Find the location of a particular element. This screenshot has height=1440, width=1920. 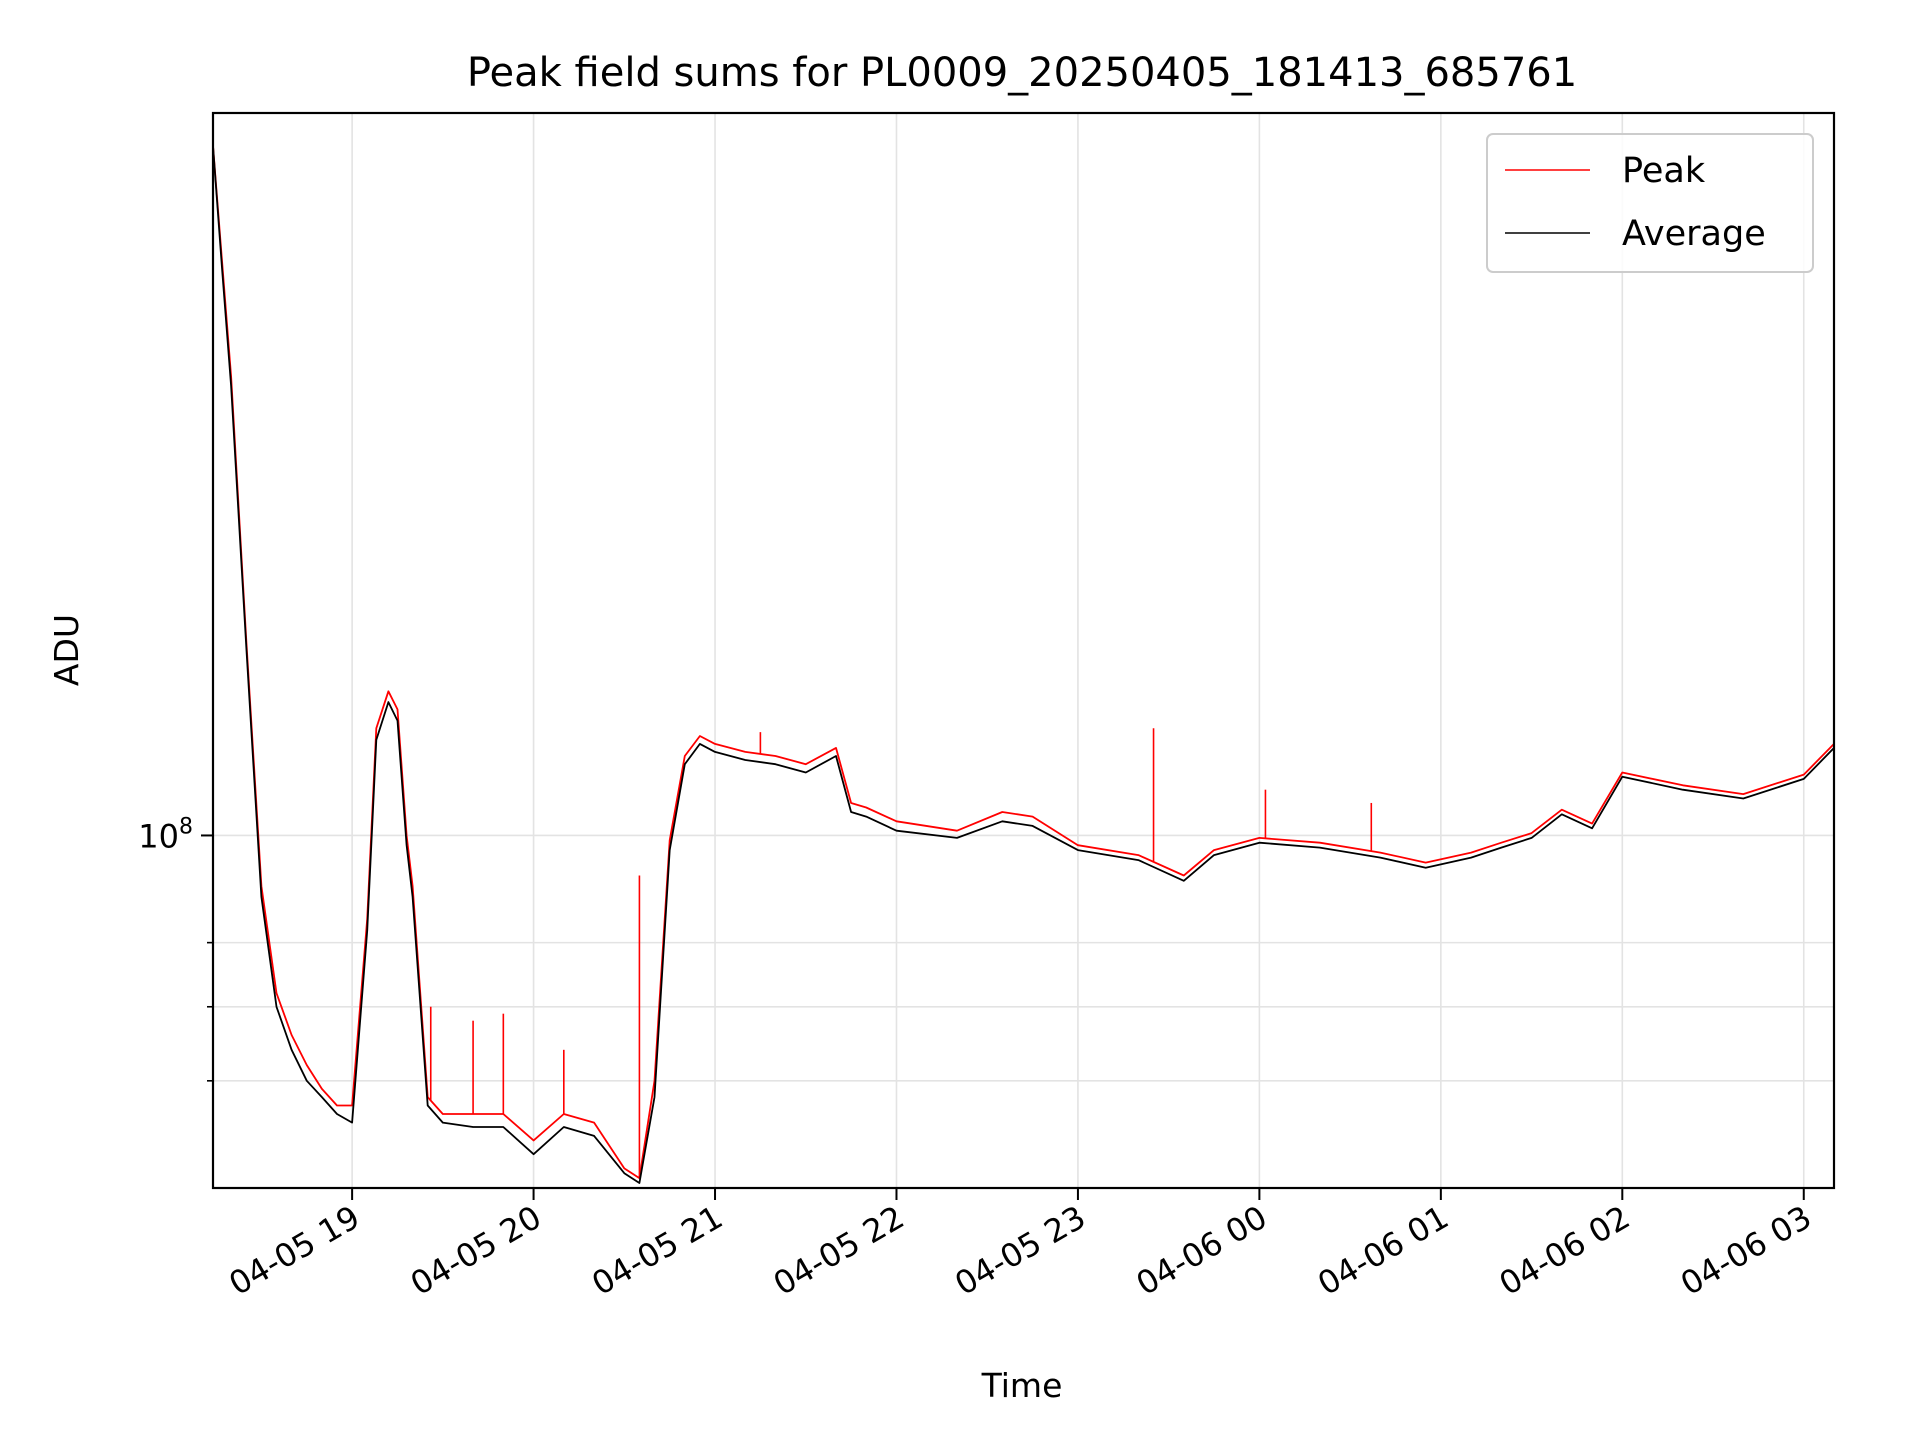

y-axis-label: ADU is located at coordinates (66, 650).